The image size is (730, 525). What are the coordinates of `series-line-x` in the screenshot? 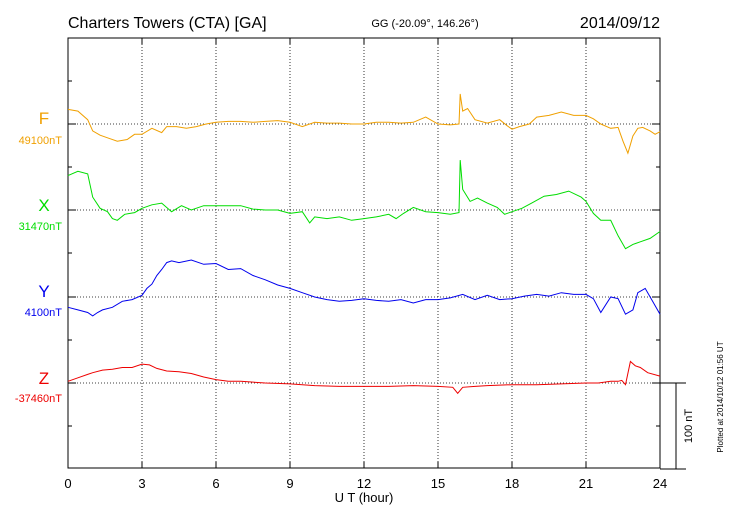 It's located at (364, 205).